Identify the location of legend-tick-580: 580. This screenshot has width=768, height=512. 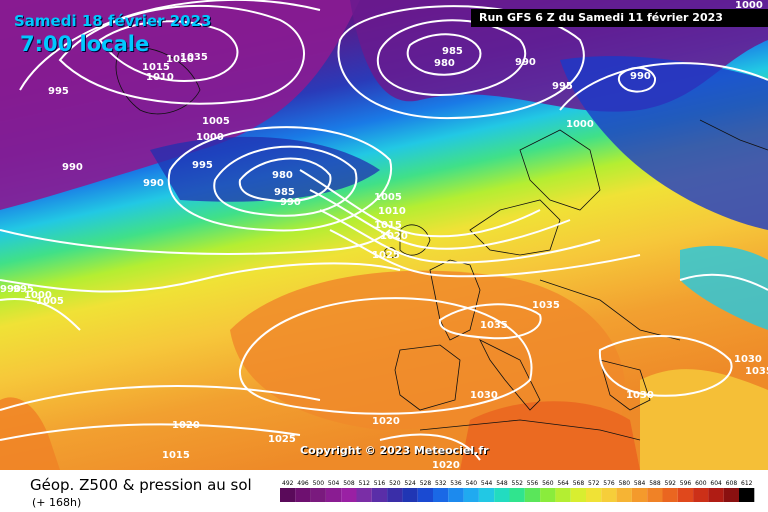
(625, 483).